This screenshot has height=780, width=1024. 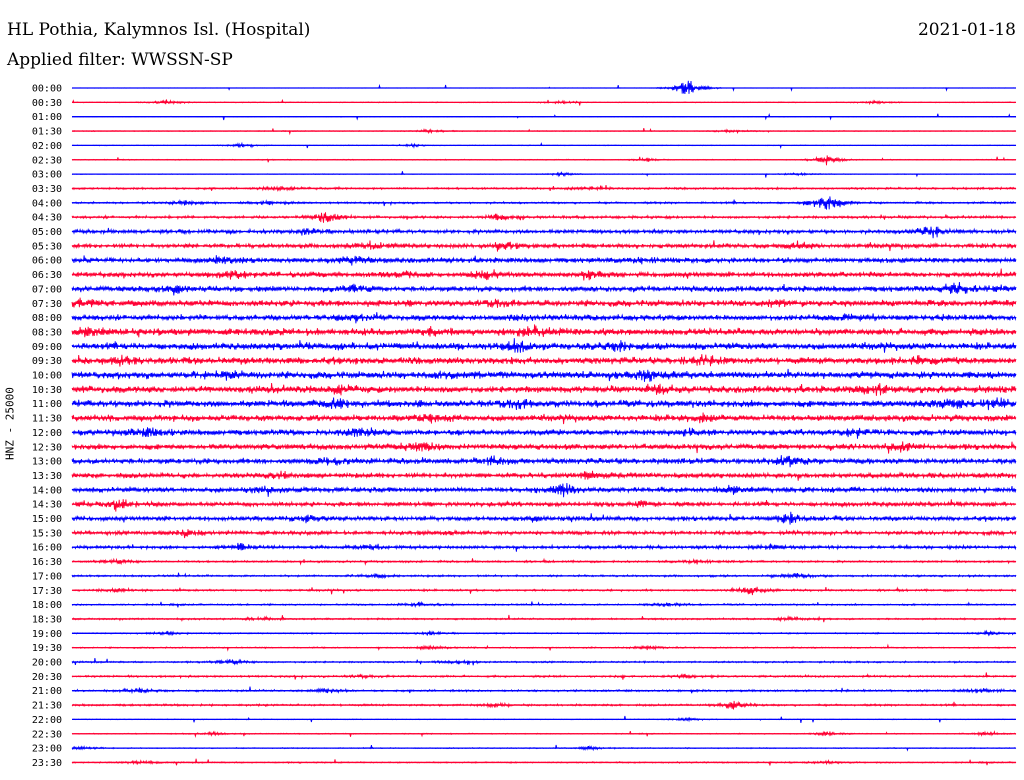 What do you see at coordinates (47, 218) in the screenshot?
I see `time-tick-label: 04:30` at bounding box center [47, 218].